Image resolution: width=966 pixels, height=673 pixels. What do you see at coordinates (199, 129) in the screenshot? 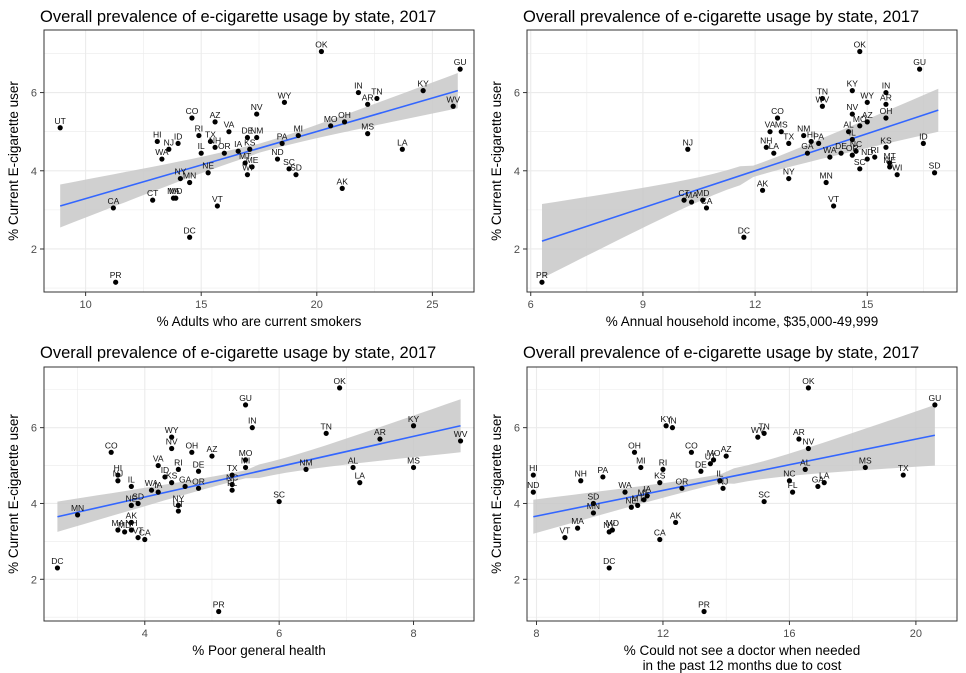
I see `point-label-ri: RI` at bounding box center [199, 129].